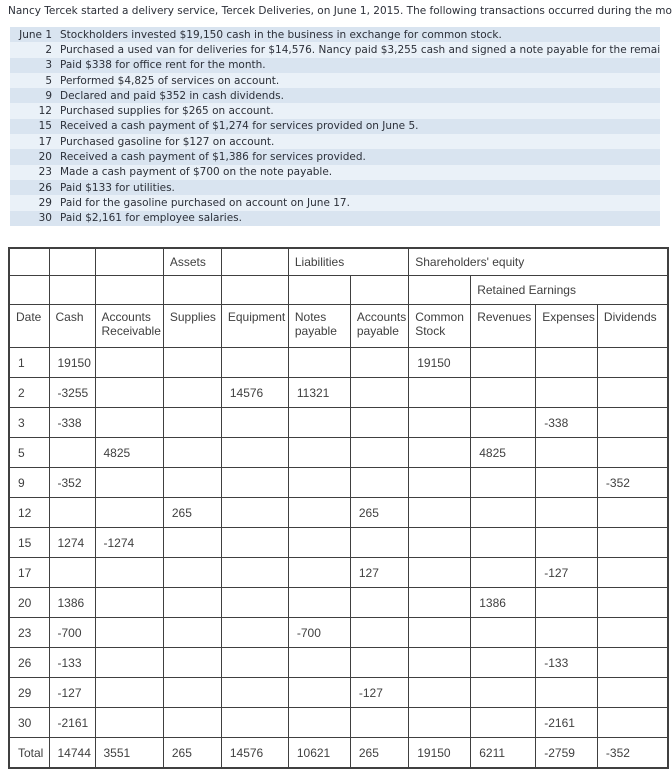 Image resolution: width=672 pixels, height=777 pixels. I want to click on transaction-date: 2, so click(48, 49).